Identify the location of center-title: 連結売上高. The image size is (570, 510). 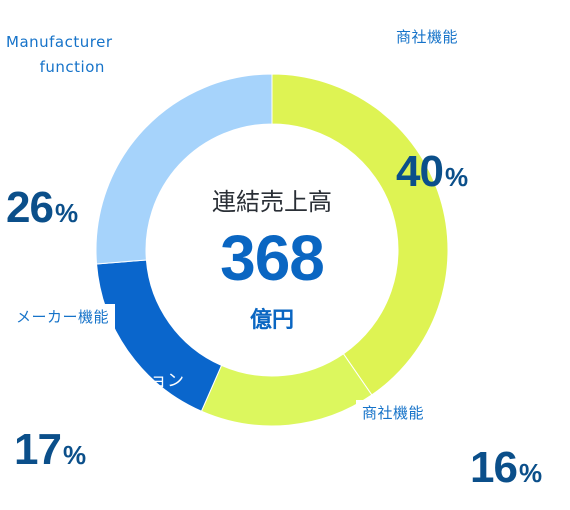
(272, 202).